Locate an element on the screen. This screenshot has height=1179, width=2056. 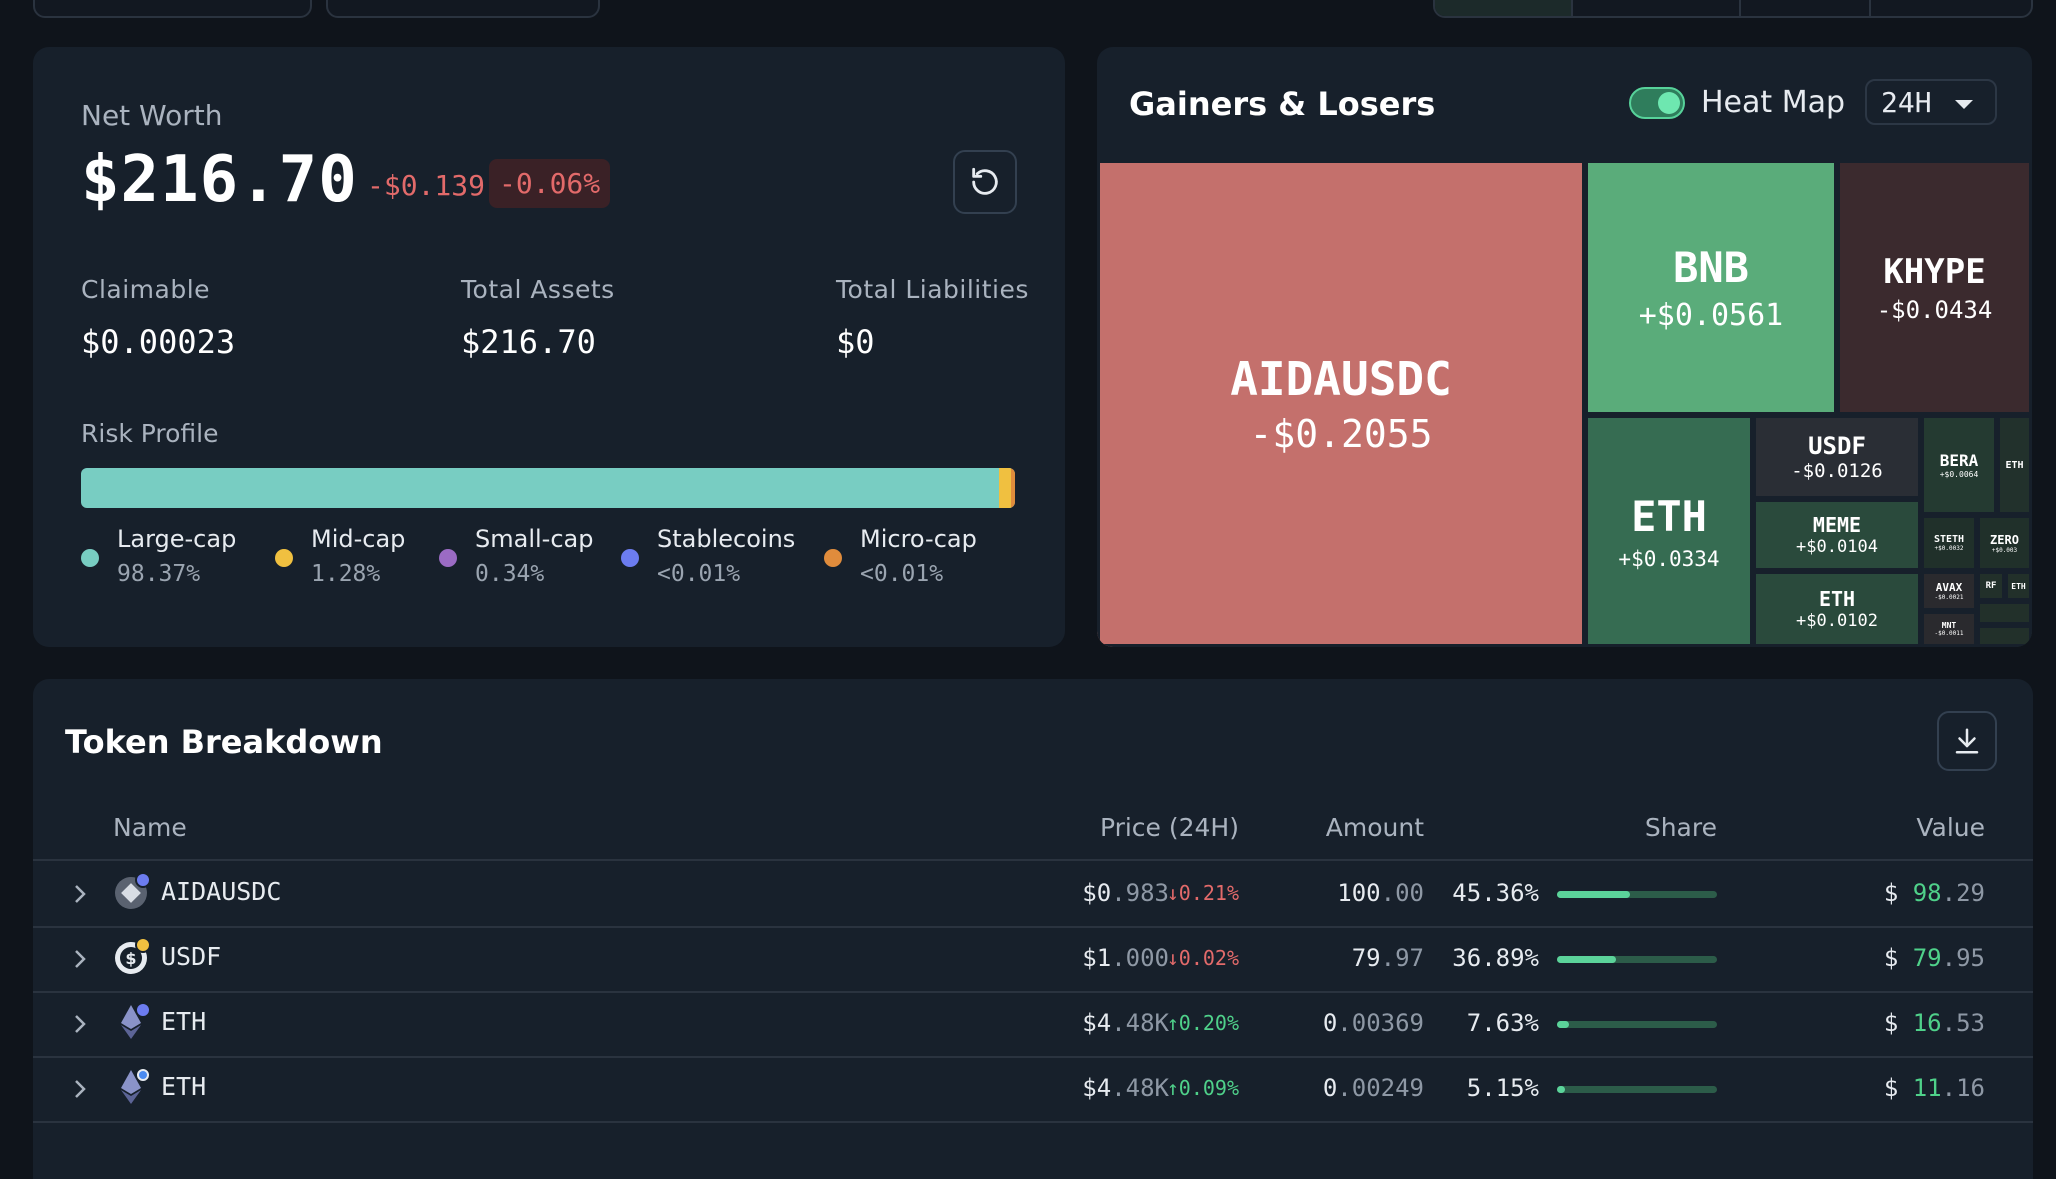
risk-bar-mid-cap is located at coordinates (1005, 488).